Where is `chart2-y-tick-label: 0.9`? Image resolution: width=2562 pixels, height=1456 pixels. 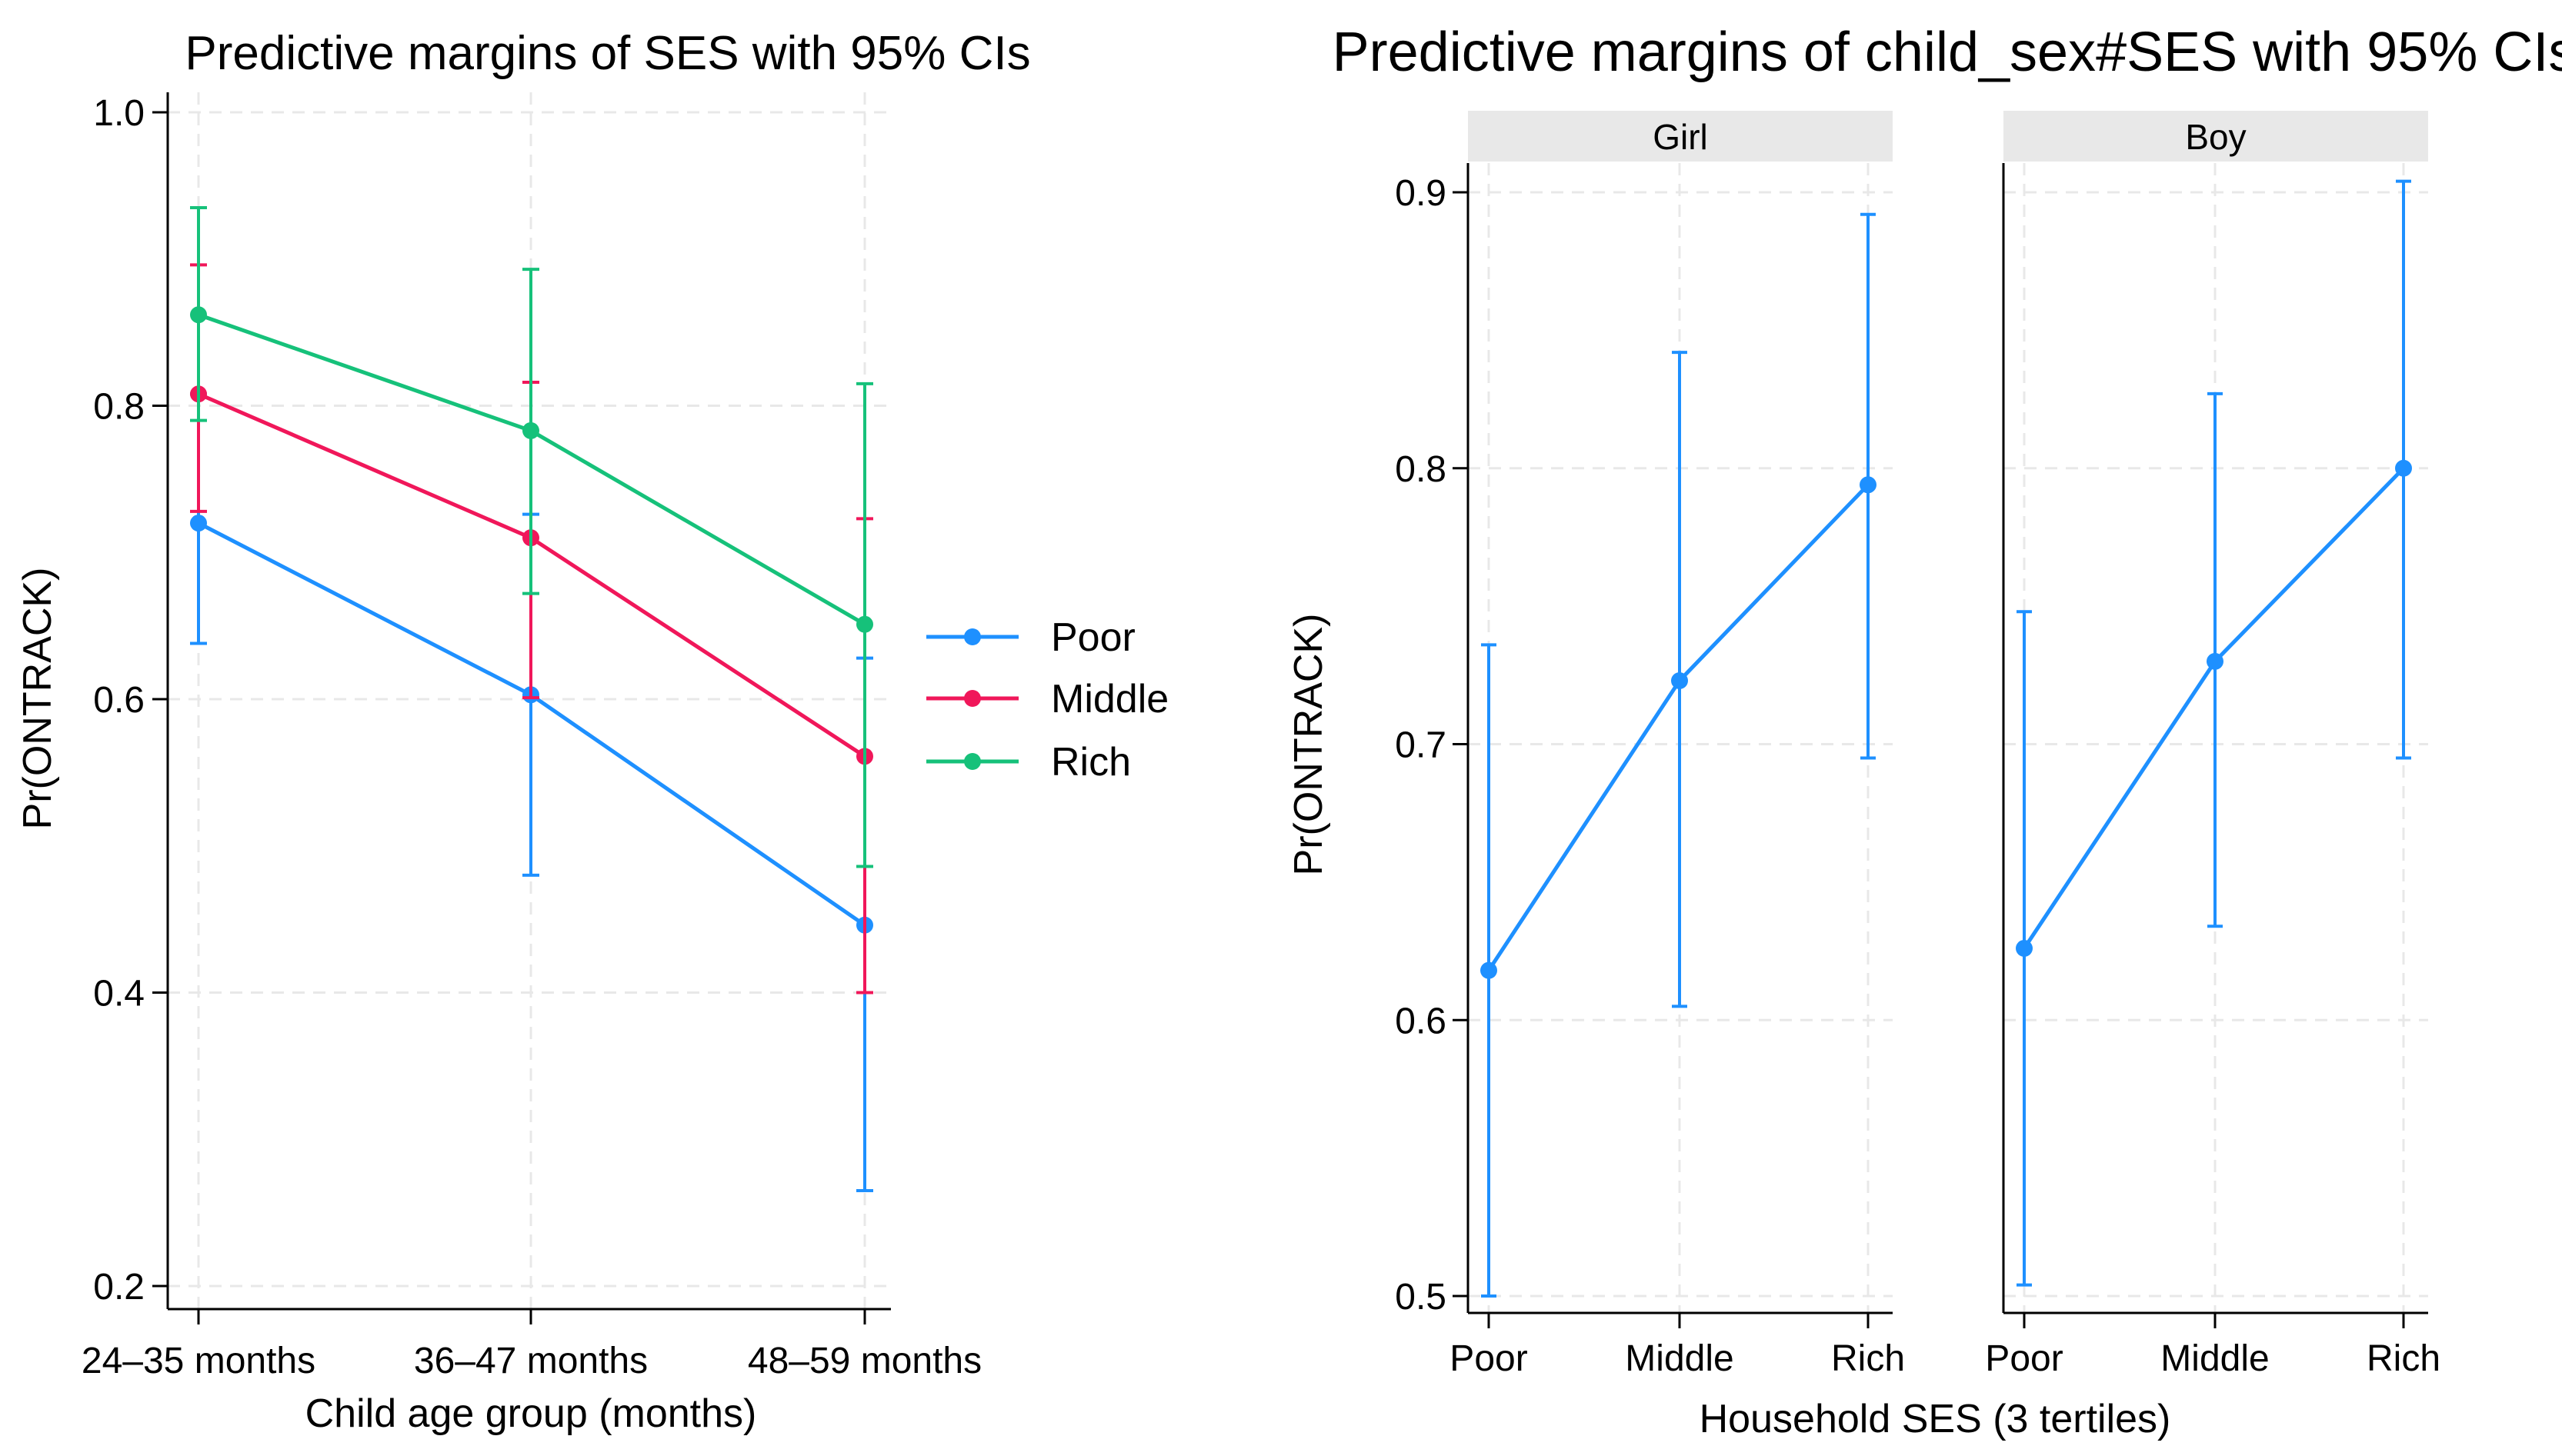
chart2-y-tick-label: 0.9 is located at coordinates (1421, 193).